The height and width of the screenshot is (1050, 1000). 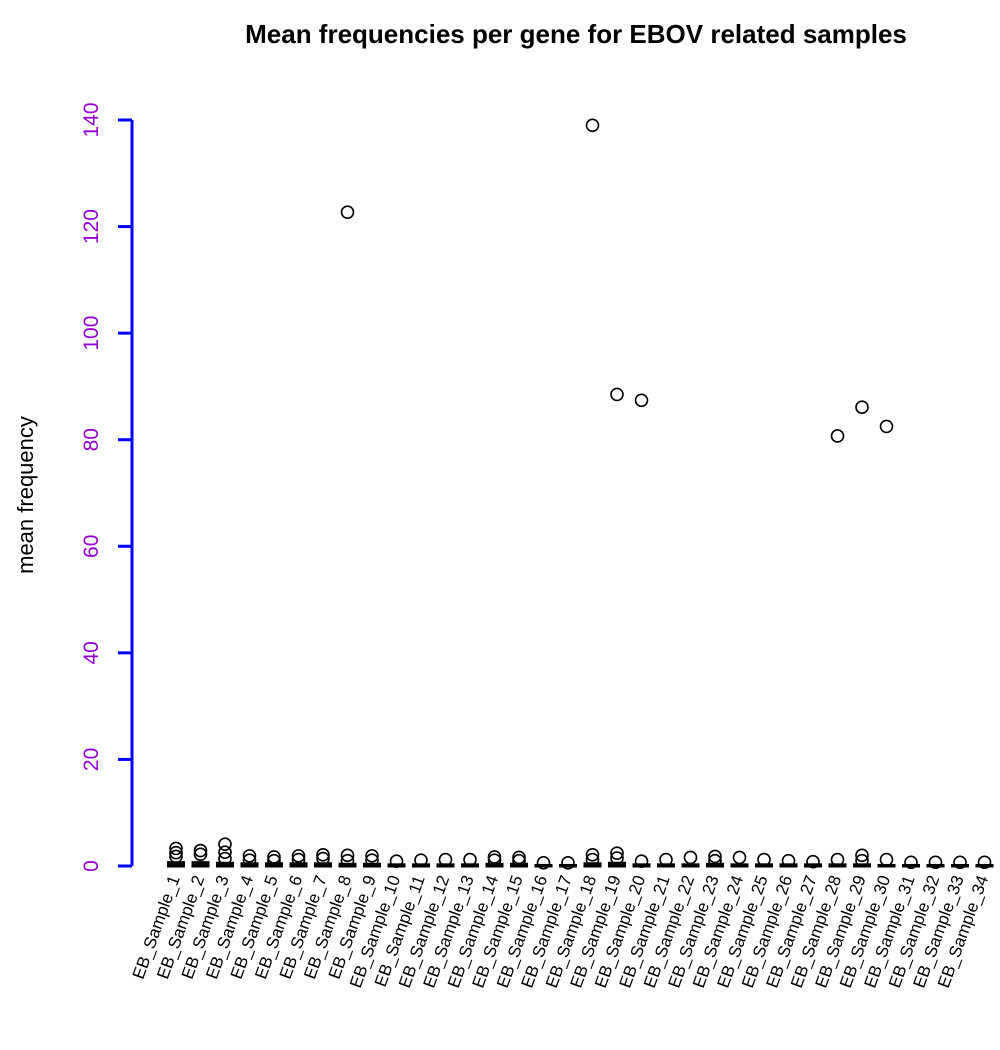 What do you see at coordinates (91, 866) in the screenshot?
I see `y-tick-label: 0` at bounding box center [91, 866].